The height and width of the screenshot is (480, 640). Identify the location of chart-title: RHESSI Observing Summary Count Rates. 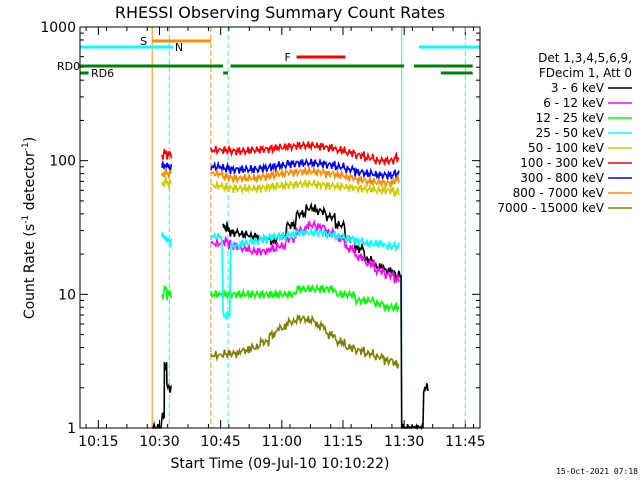
(280, 12).